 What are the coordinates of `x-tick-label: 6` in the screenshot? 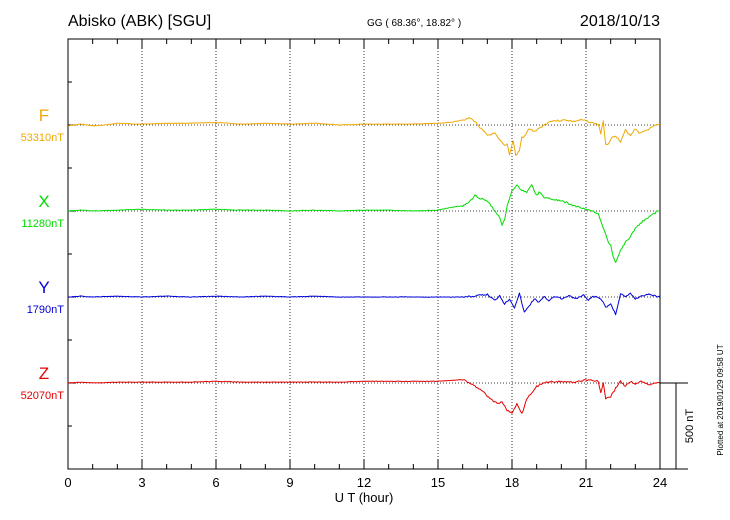 It's located at (215, 482).